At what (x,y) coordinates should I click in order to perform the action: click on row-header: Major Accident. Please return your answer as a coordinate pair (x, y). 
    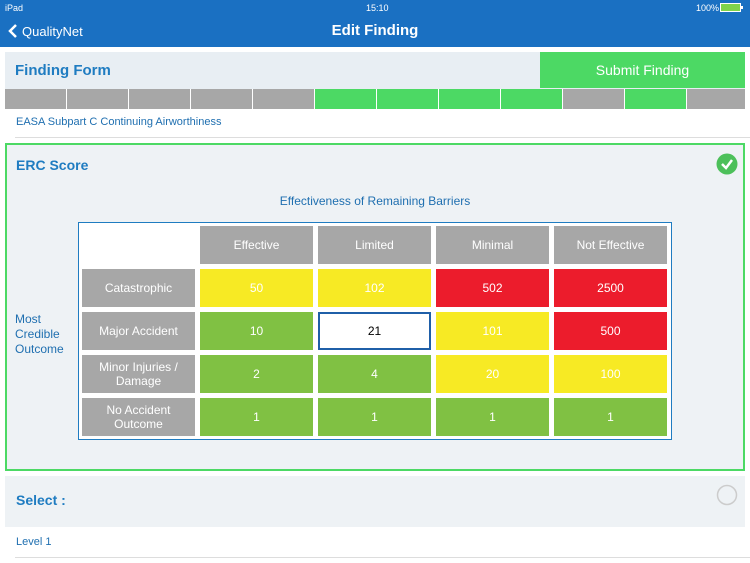
    Looking at the image, I should click on (138, 331).